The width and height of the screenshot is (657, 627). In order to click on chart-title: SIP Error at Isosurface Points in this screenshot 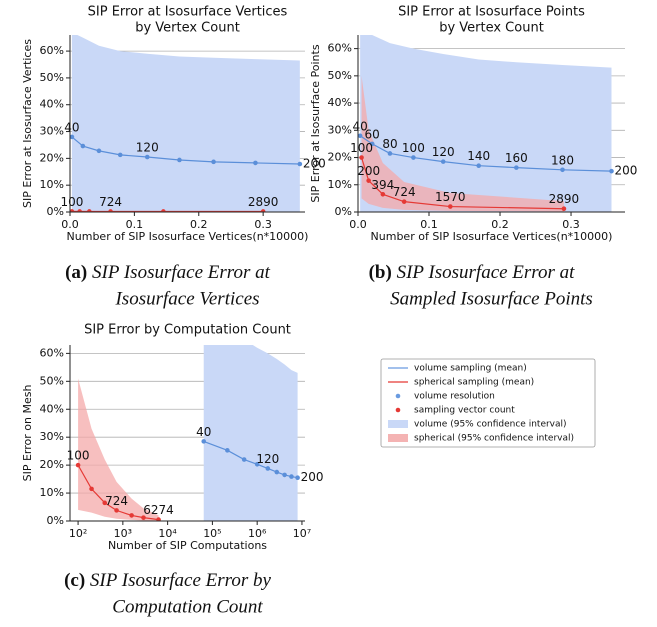, I will do `click(491, 12)`.